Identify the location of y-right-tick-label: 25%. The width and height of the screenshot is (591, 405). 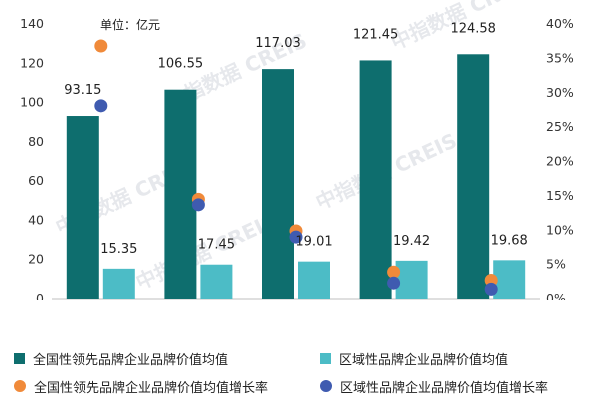
(560, 126).